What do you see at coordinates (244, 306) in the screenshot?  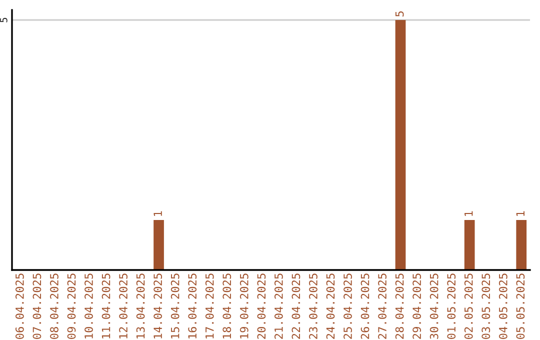 I see `x-tick-label: 19.04.2025` at bounding box center [244, 306].